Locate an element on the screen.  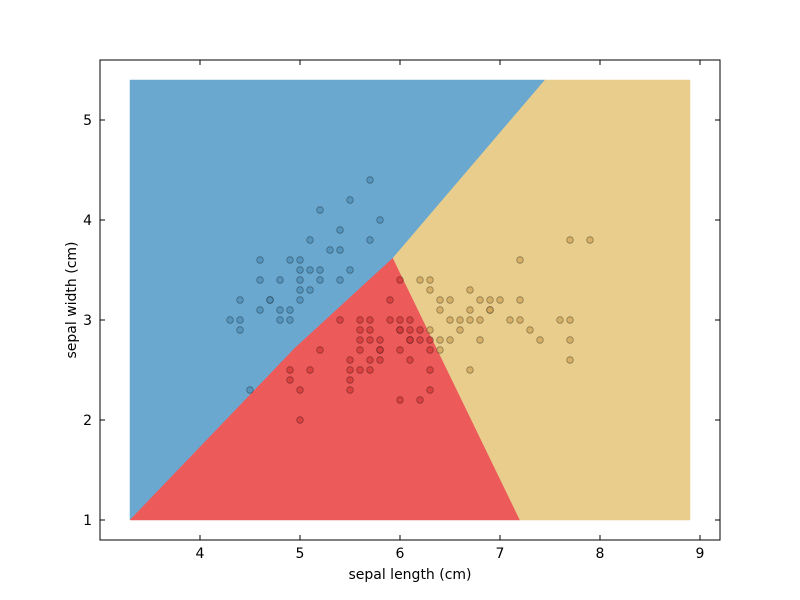
x-tick-label: 5 is located at coordinates (300, 554).